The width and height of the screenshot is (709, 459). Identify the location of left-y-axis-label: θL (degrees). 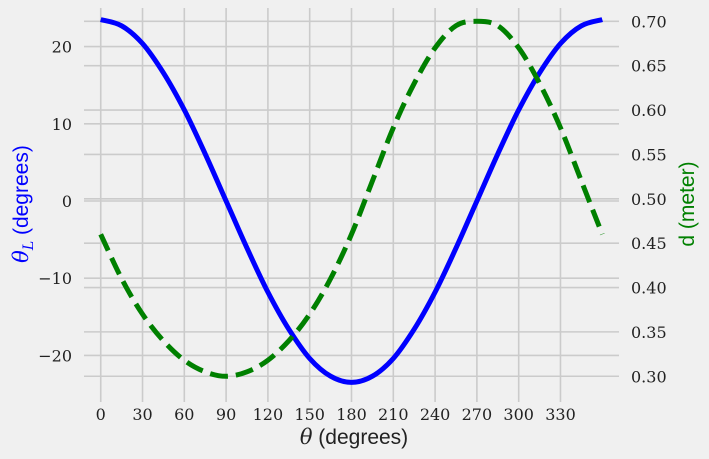
(23, 204).